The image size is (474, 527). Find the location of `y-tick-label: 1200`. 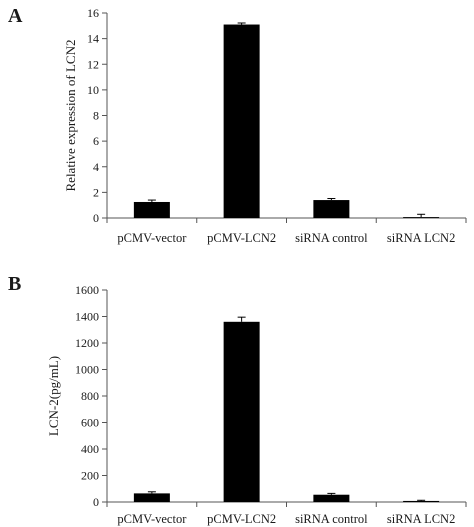

y-tick-label: 1200 is located at coordinates (87, 343).